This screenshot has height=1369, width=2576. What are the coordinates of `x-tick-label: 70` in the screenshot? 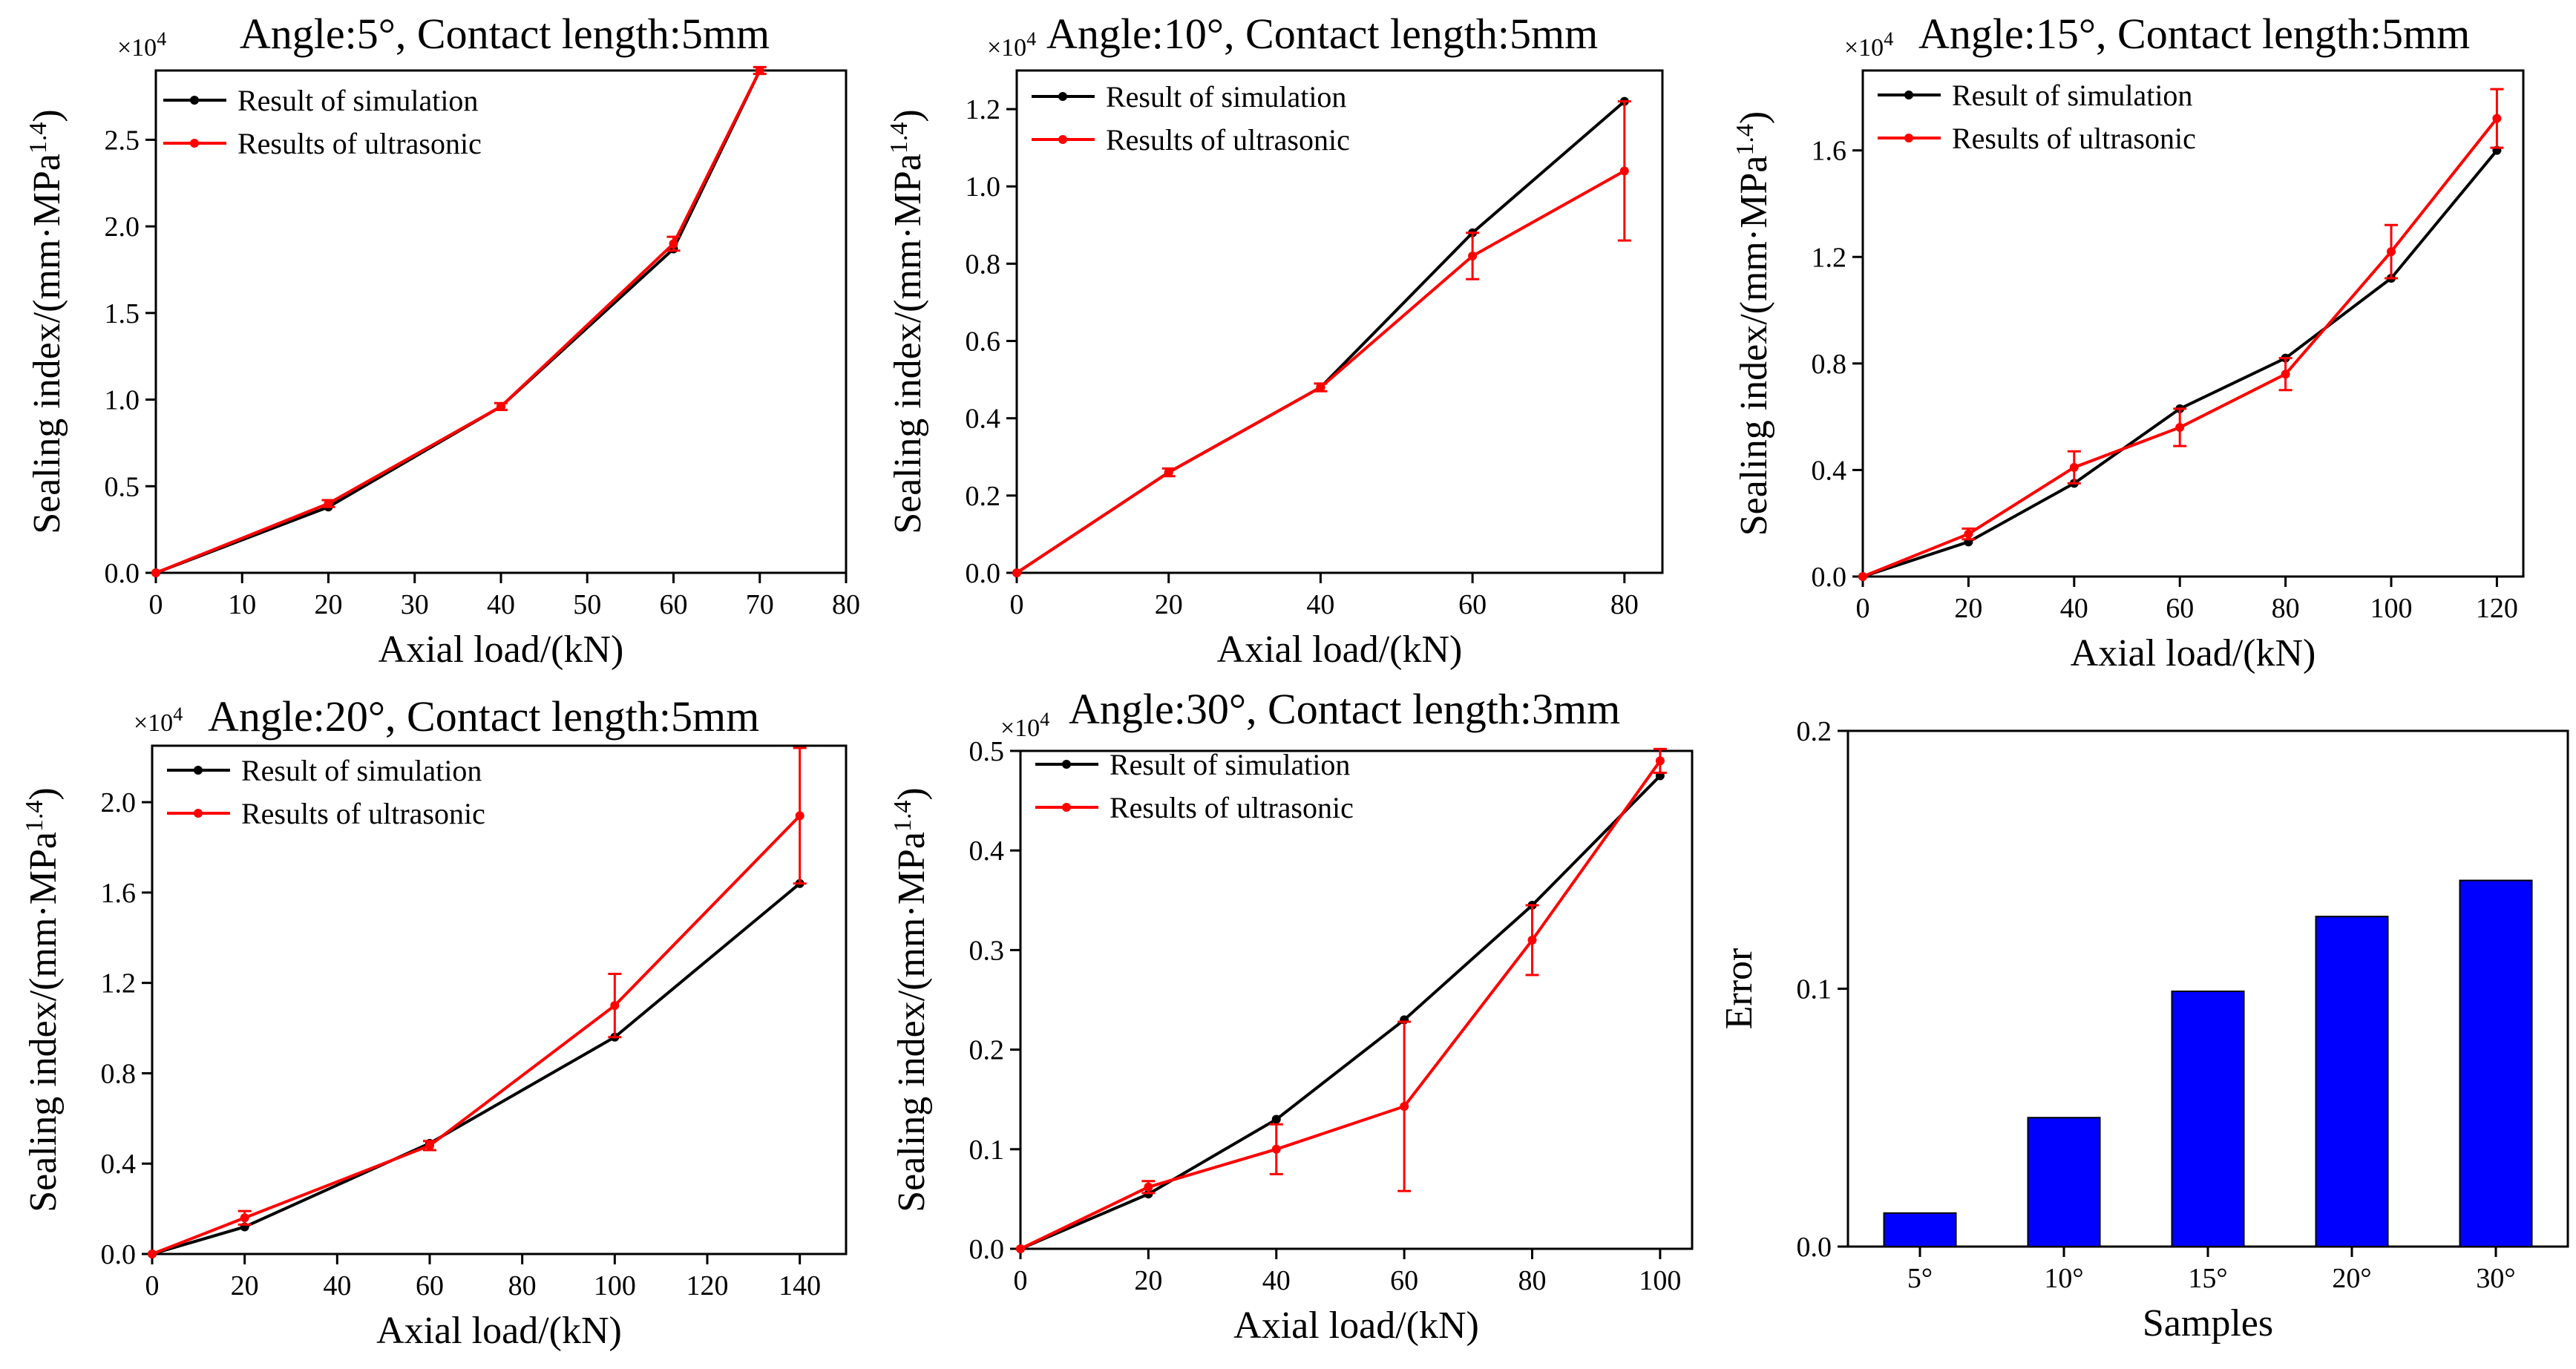 It's located at (760, 605).